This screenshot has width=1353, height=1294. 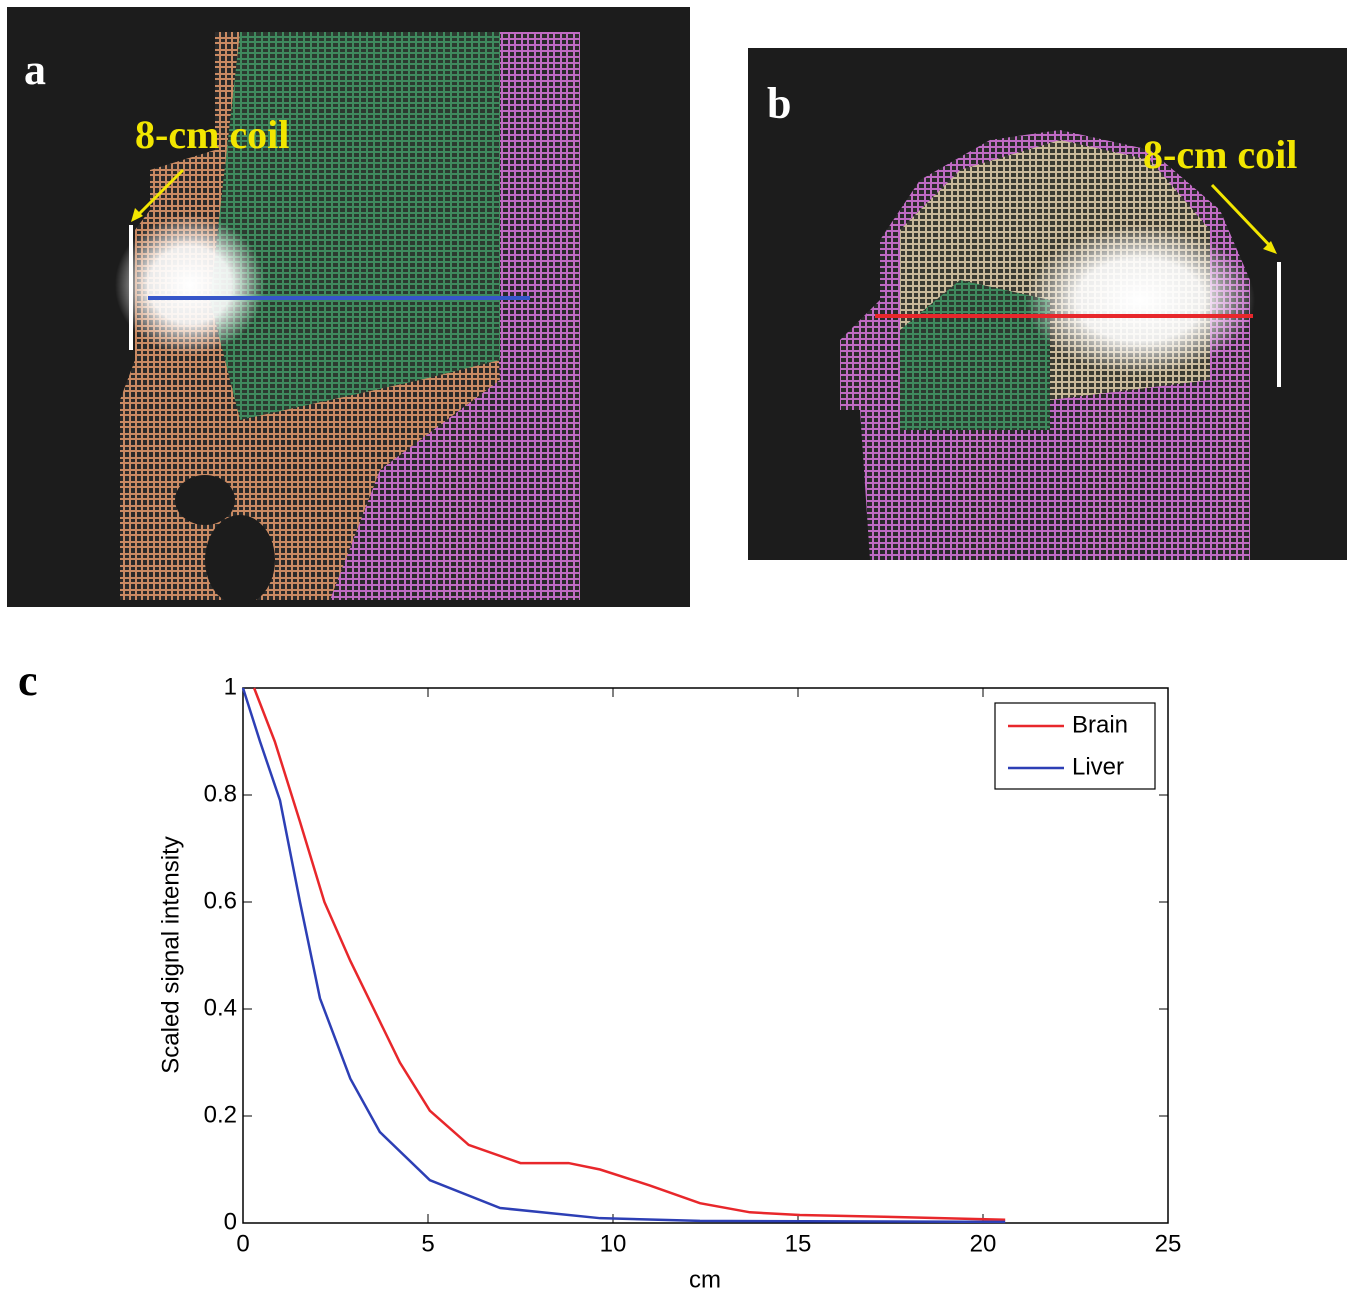 I want to click on y-axis-label: Scaled signal intensity, so click(x=170, y=954).